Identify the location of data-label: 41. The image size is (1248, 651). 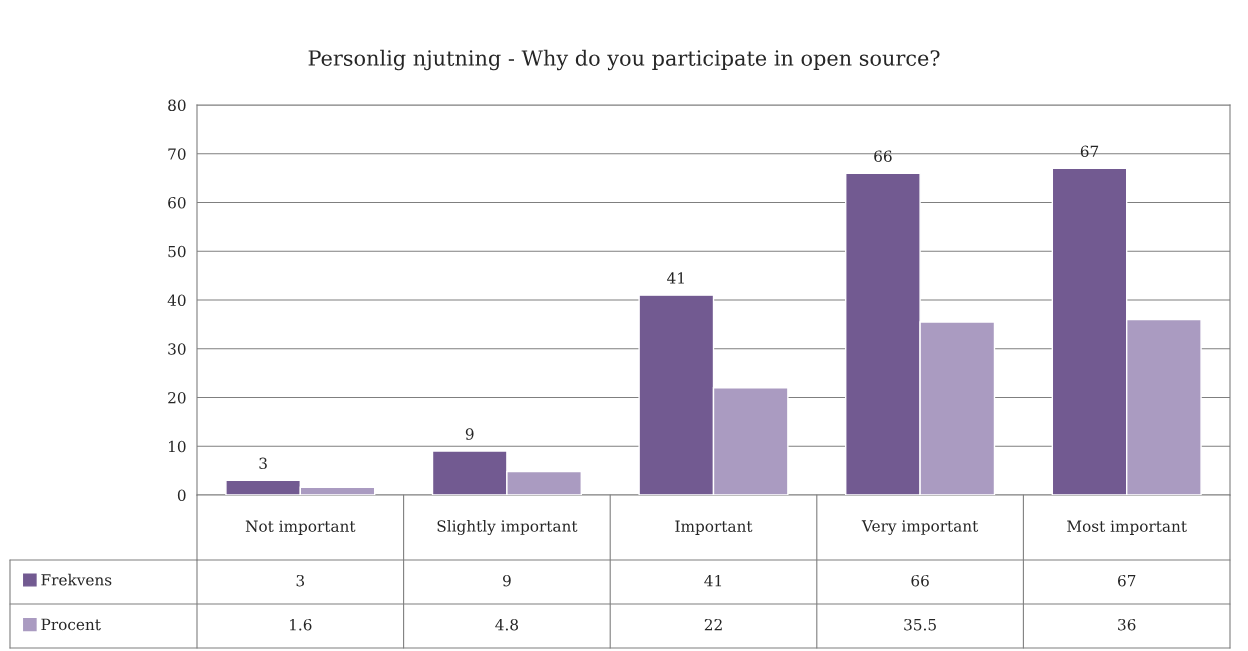
(713, 580).